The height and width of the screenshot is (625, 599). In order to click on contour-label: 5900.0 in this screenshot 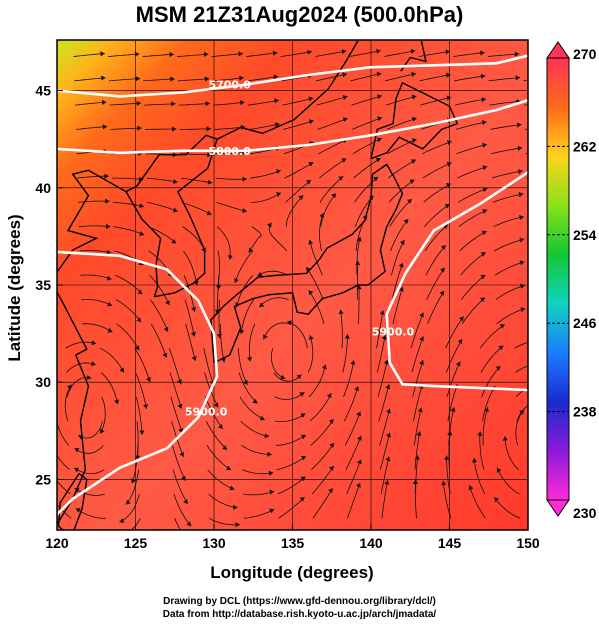, I will do `click(206, 411)`.